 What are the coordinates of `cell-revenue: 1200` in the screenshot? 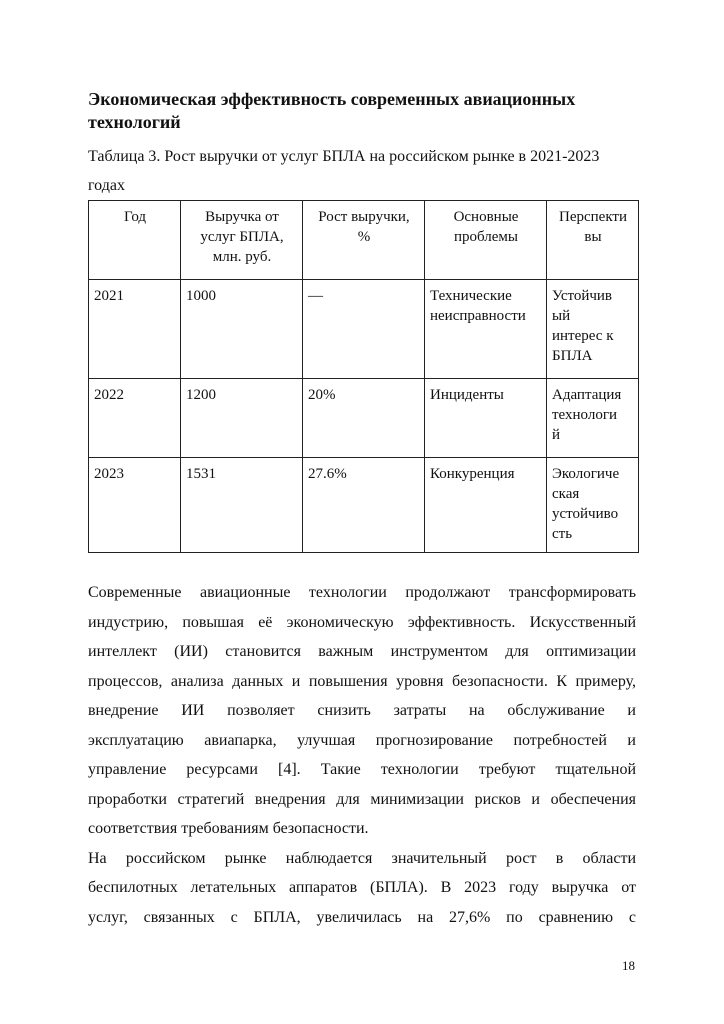 It's located at (241, 418).